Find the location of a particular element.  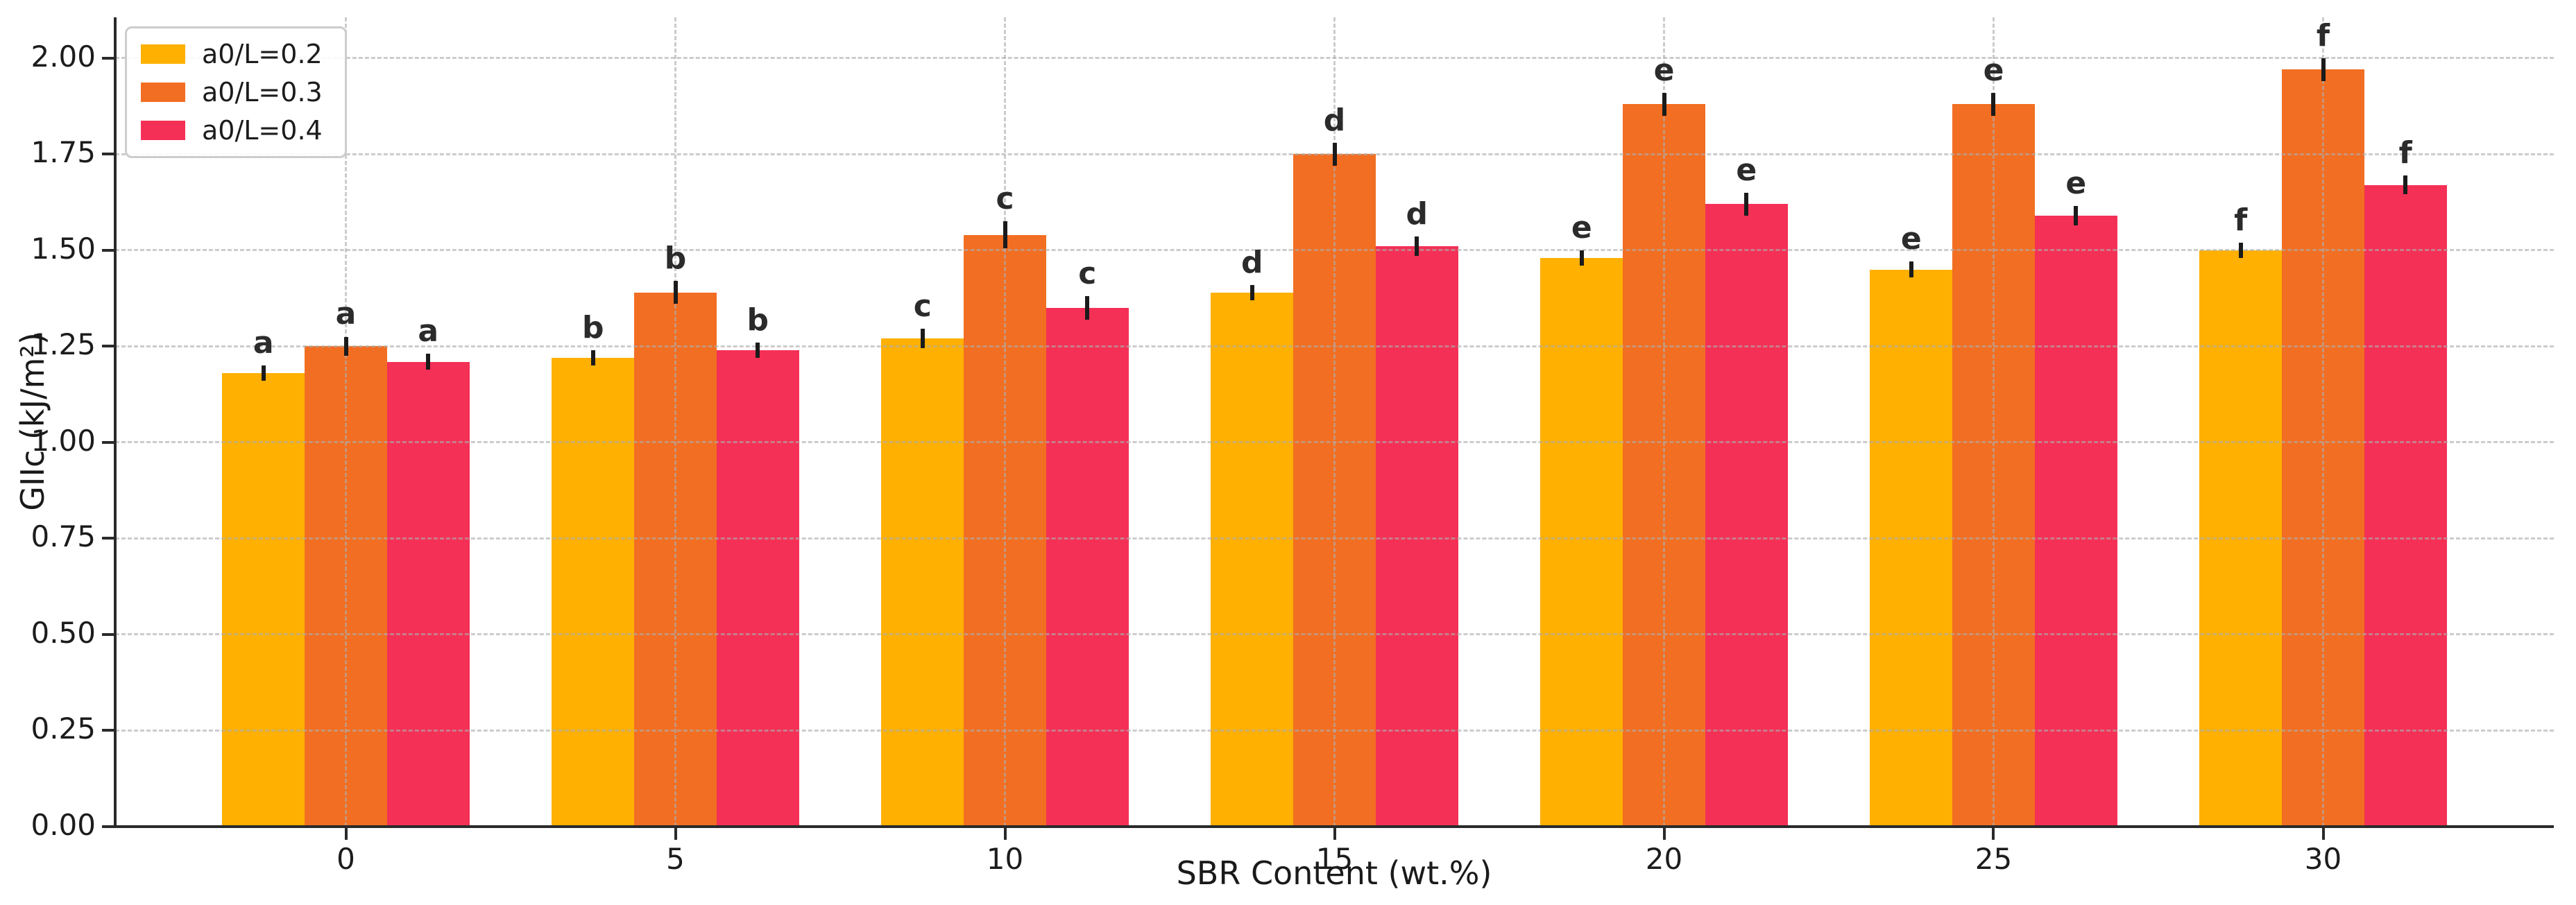

legend-item: a0/L=0.4 is located at coordinates (232, 130).